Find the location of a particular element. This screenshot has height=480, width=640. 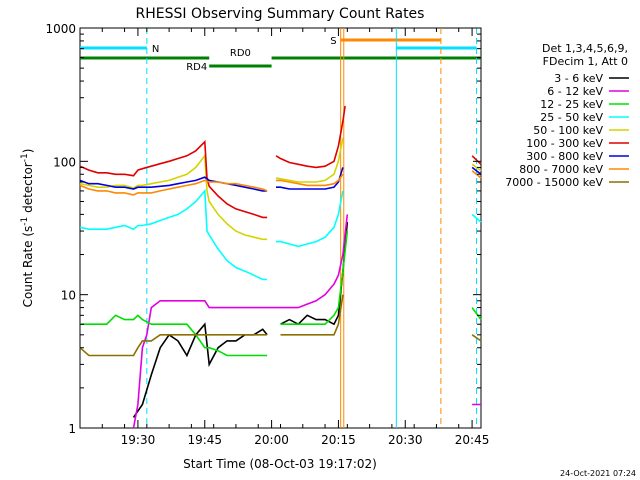

legend-label-5: 50 - 100 keV is located at coordinates (568, 130).